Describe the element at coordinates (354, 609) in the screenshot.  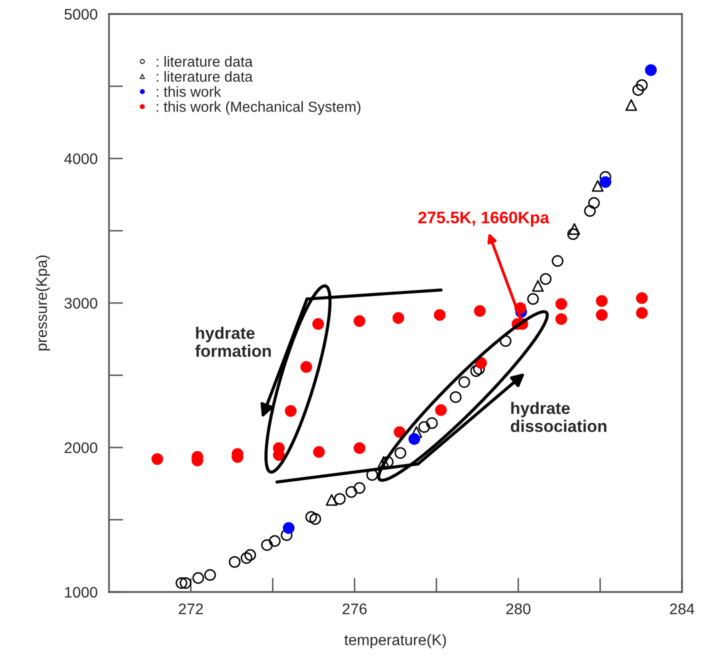
I see `x-tick-label: 276` at that location.